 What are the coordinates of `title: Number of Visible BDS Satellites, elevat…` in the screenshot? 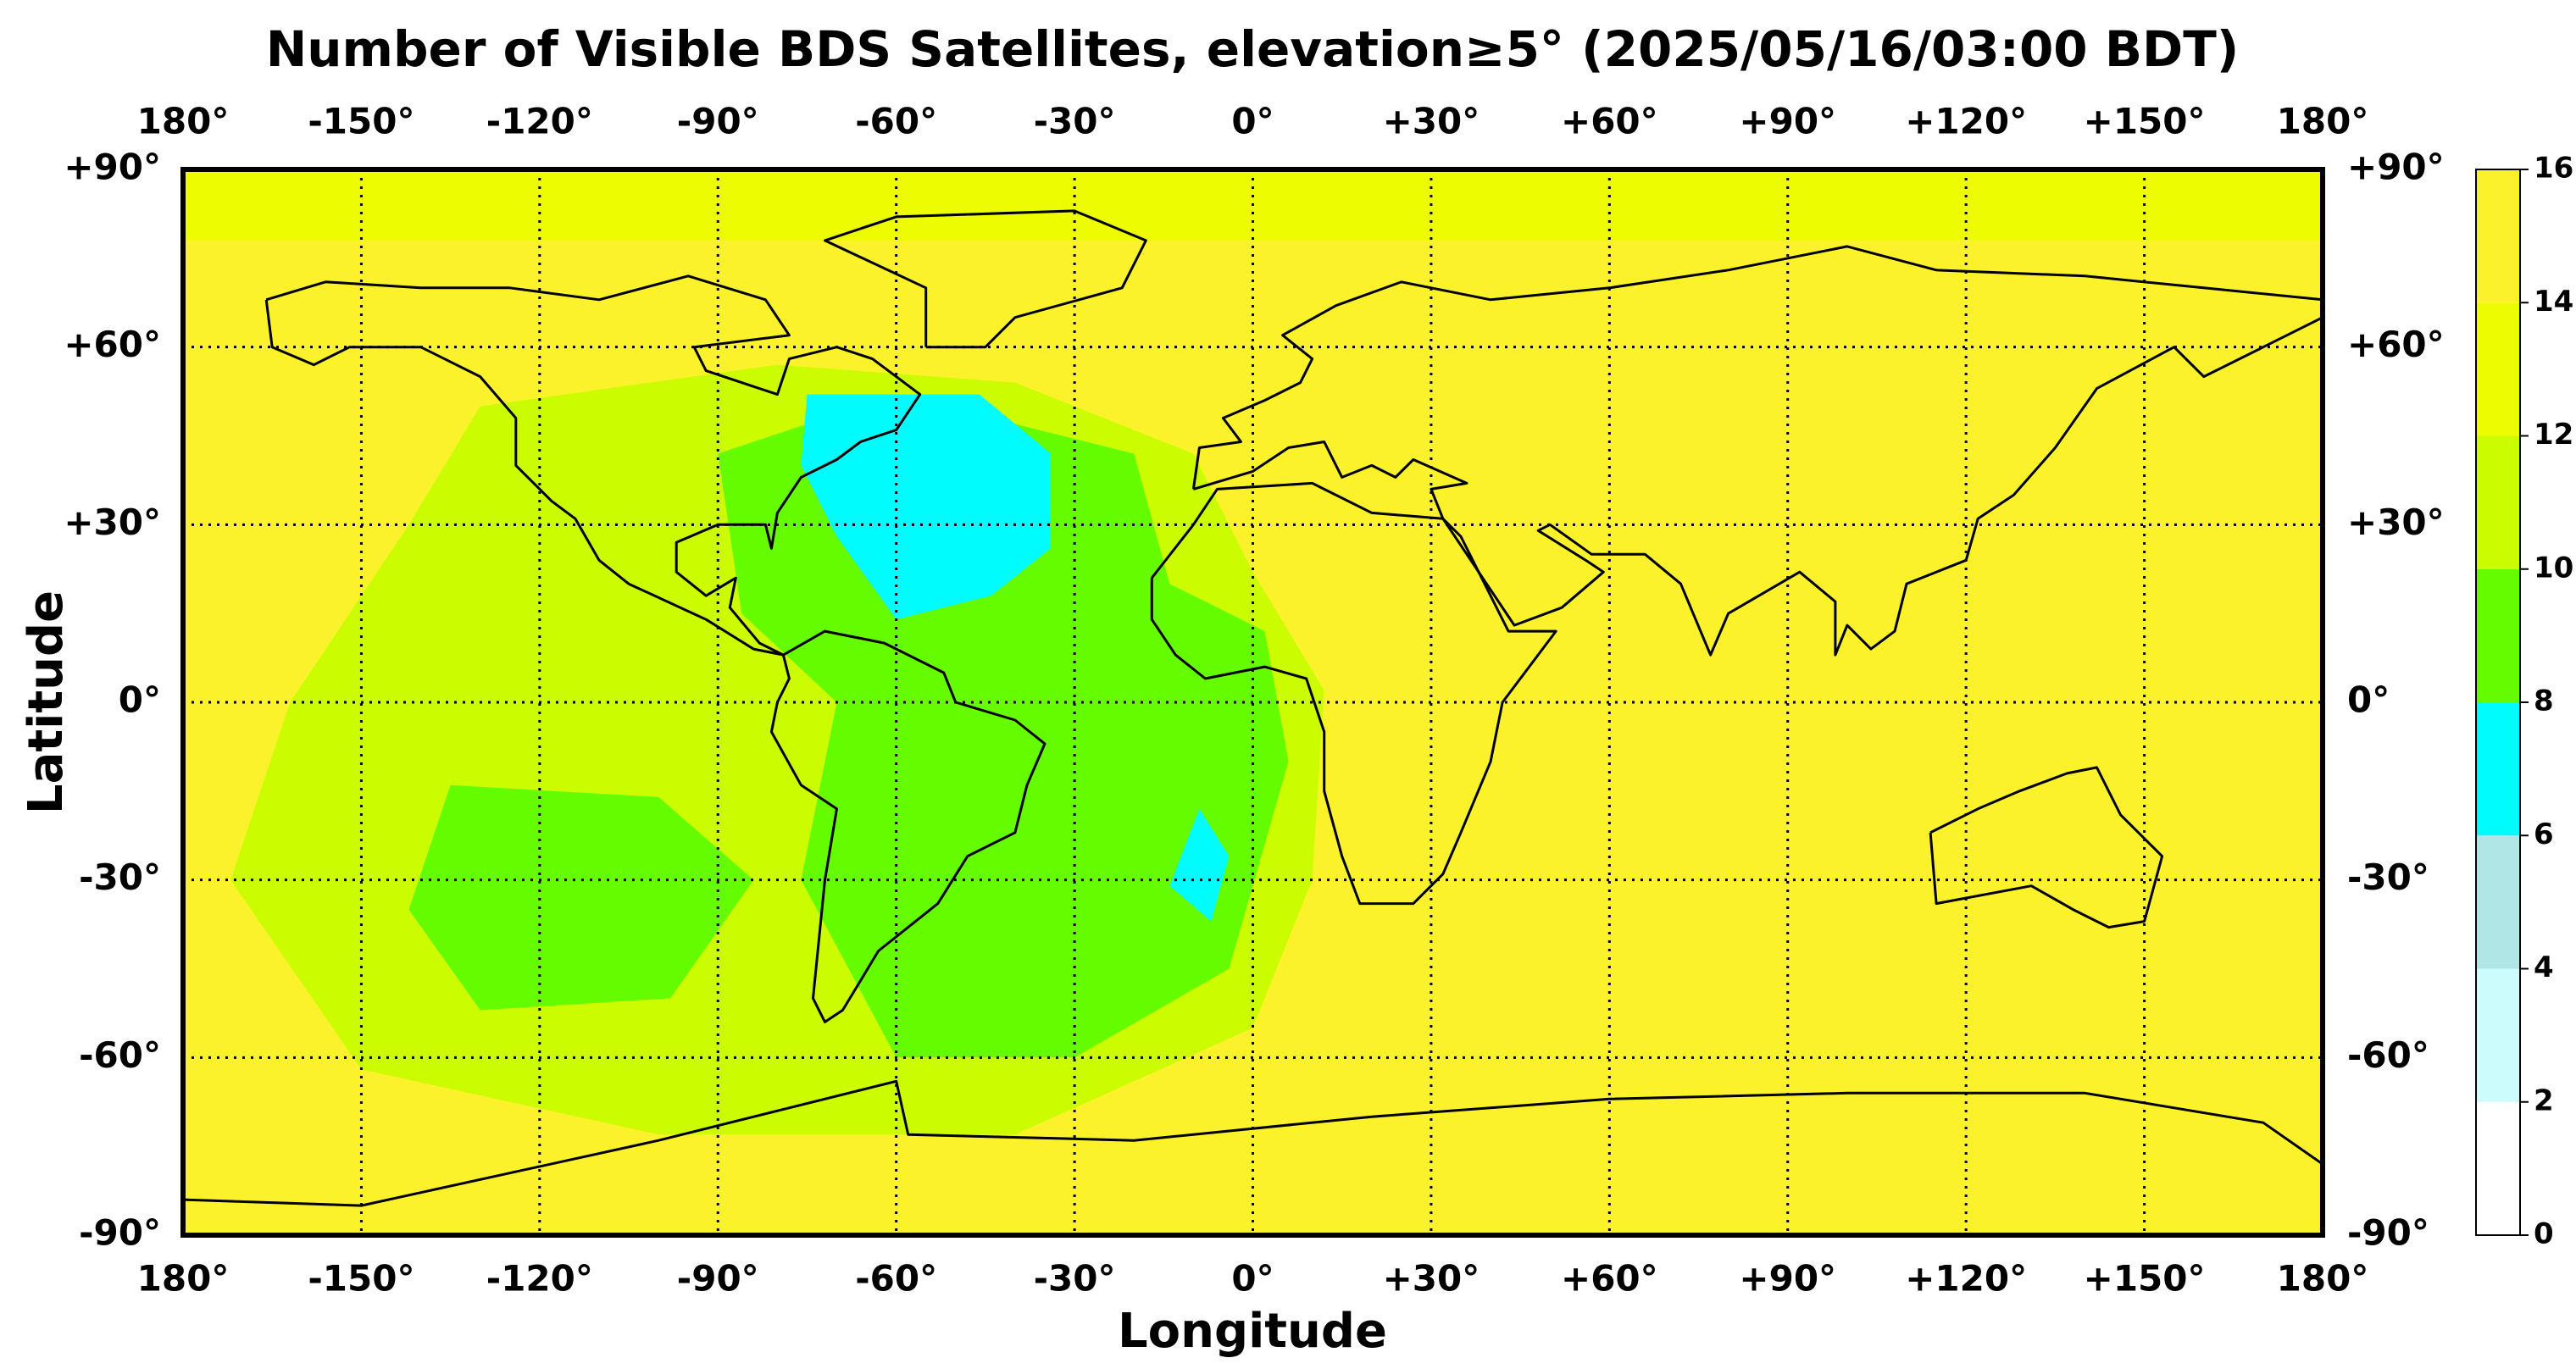 It's located at (1253, 49).